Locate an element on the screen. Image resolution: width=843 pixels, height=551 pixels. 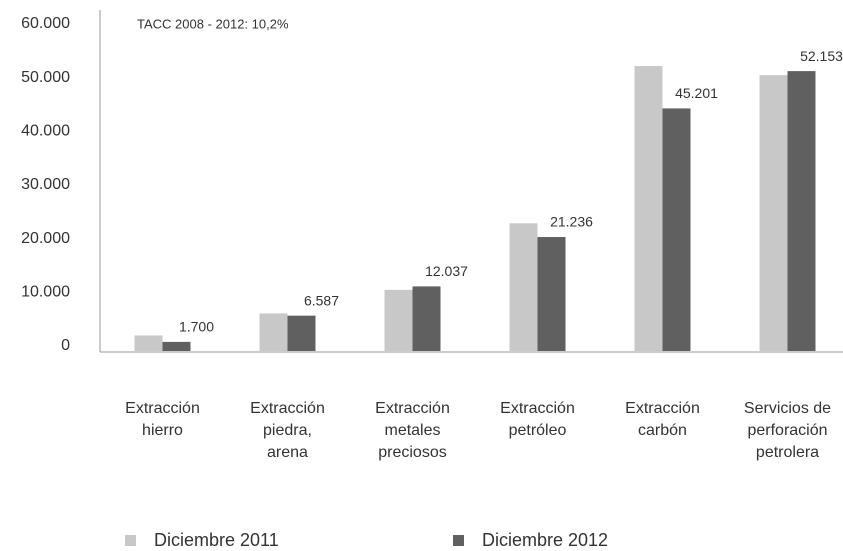
x-tick-label: Extracción petróleo is located at coordinates (537, 419).